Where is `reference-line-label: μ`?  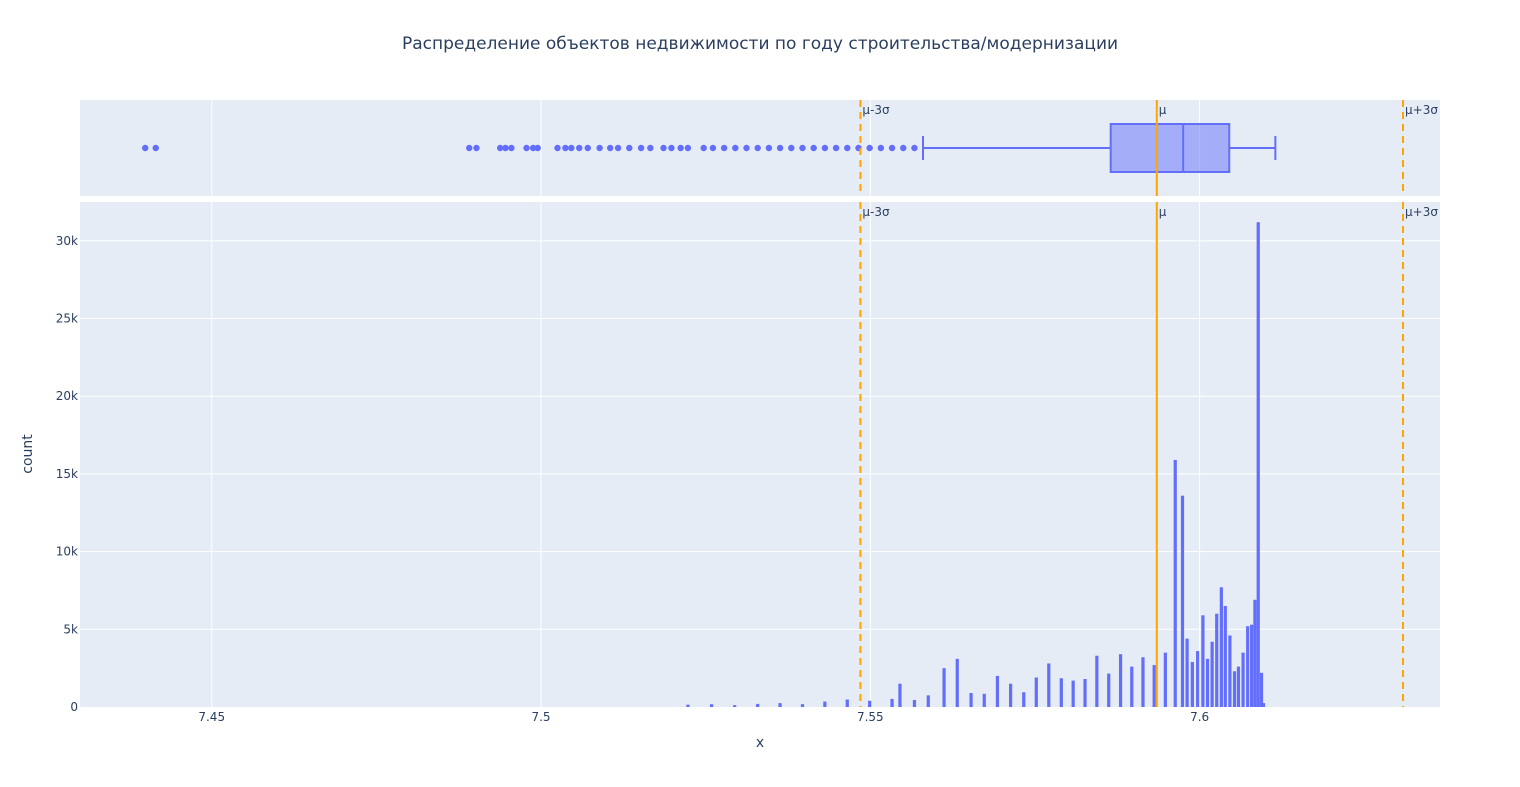 reference-line-label: μ is located at coordinates (1163, 212).